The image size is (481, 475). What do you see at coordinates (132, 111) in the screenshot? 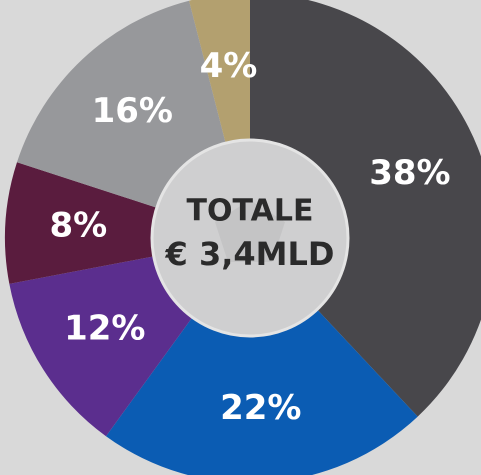
I see `value-label: 16%` at bounding box center [132, 111].